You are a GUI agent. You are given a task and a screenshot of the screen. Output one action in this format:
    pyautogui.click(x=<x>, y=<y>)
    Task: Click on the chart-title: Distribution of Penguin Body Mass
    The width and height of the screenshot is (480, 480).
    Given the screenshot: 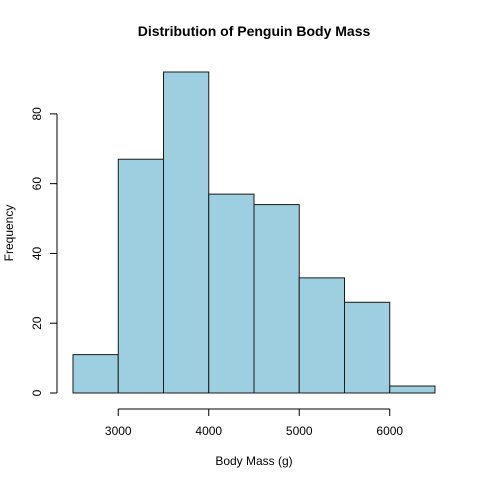 What is the action you would take?
    pyautogui.click(x=254, y=31)
    